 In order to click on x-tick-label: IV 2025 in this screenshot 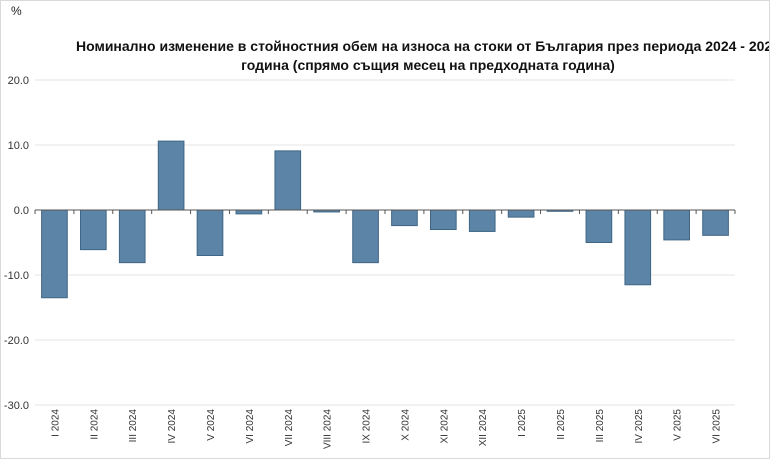, I will do `click(639, 426)`.